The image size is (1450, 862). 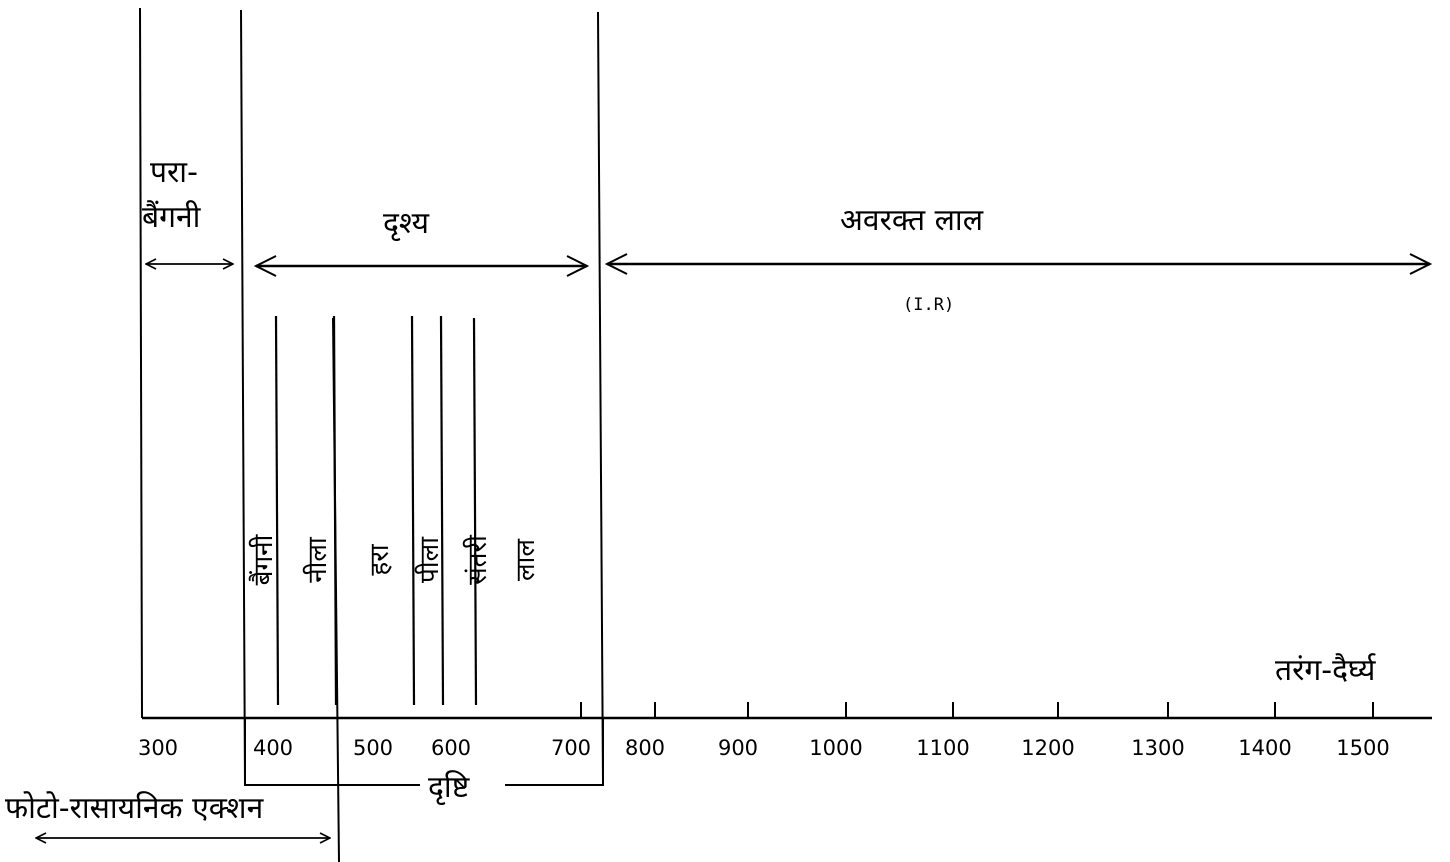 I want to click on axis-tick-label-400: 400, so click(x=273, y=748).